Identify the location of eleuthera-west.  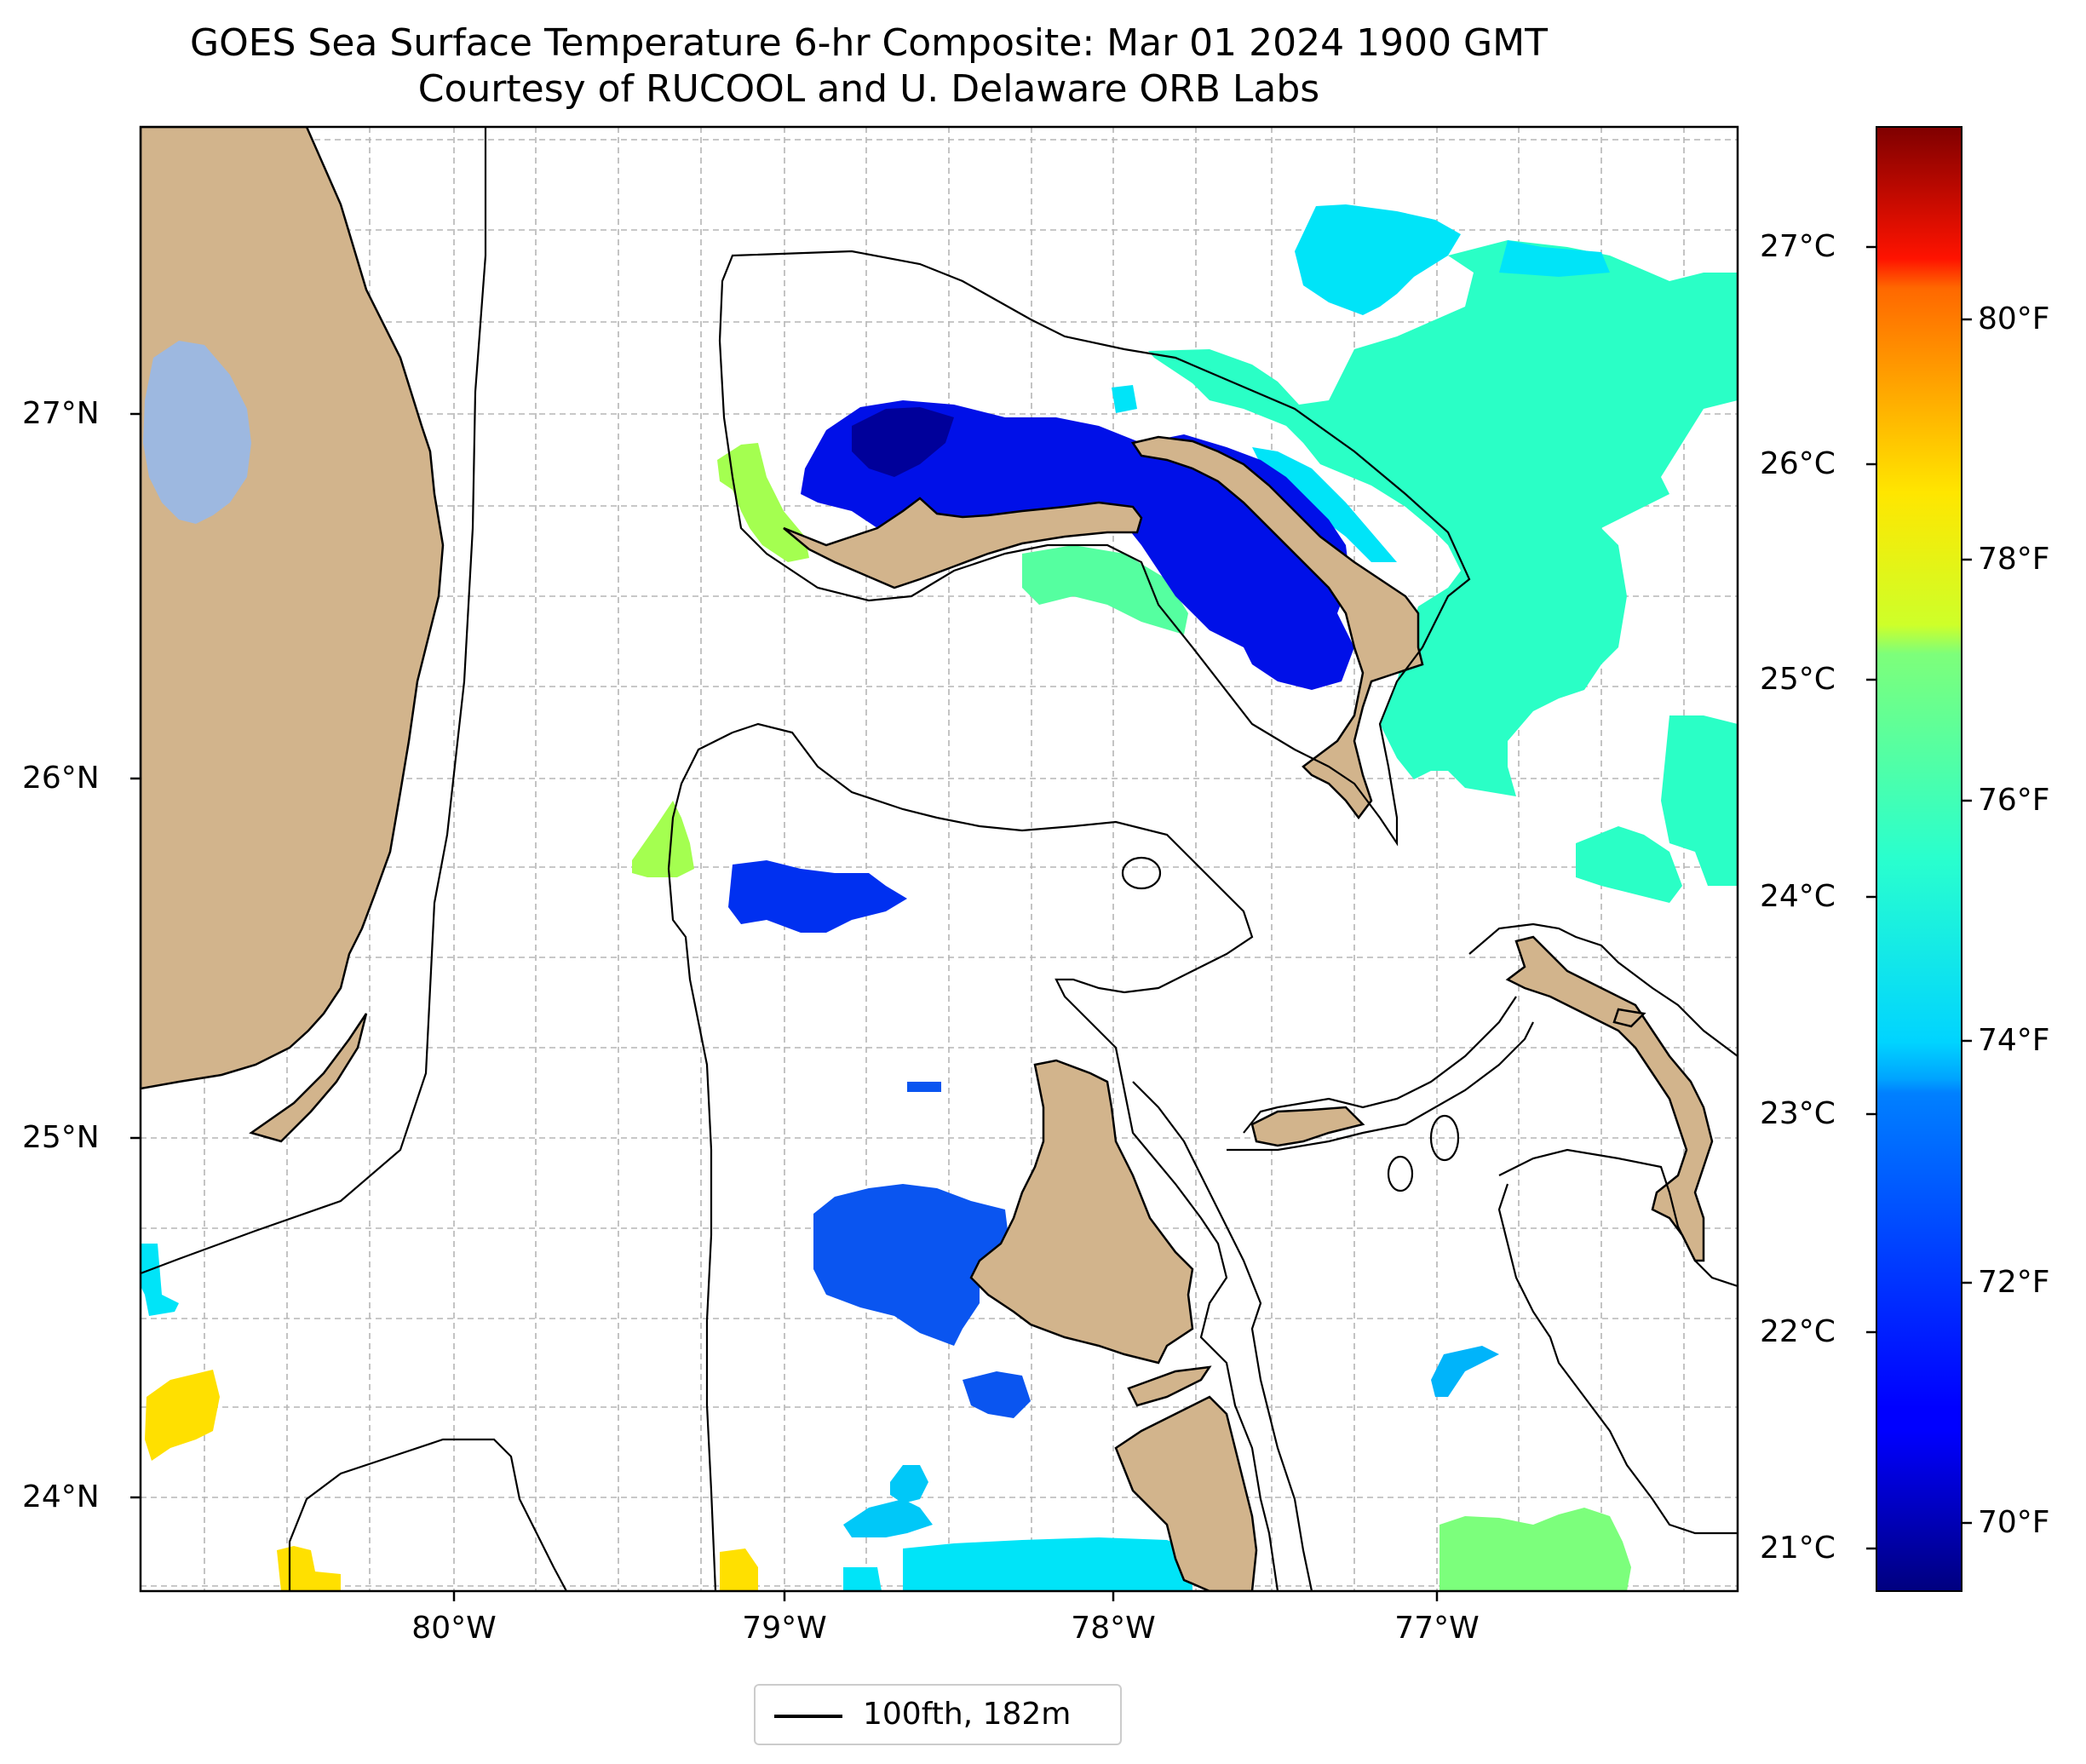
(1307, 1126).